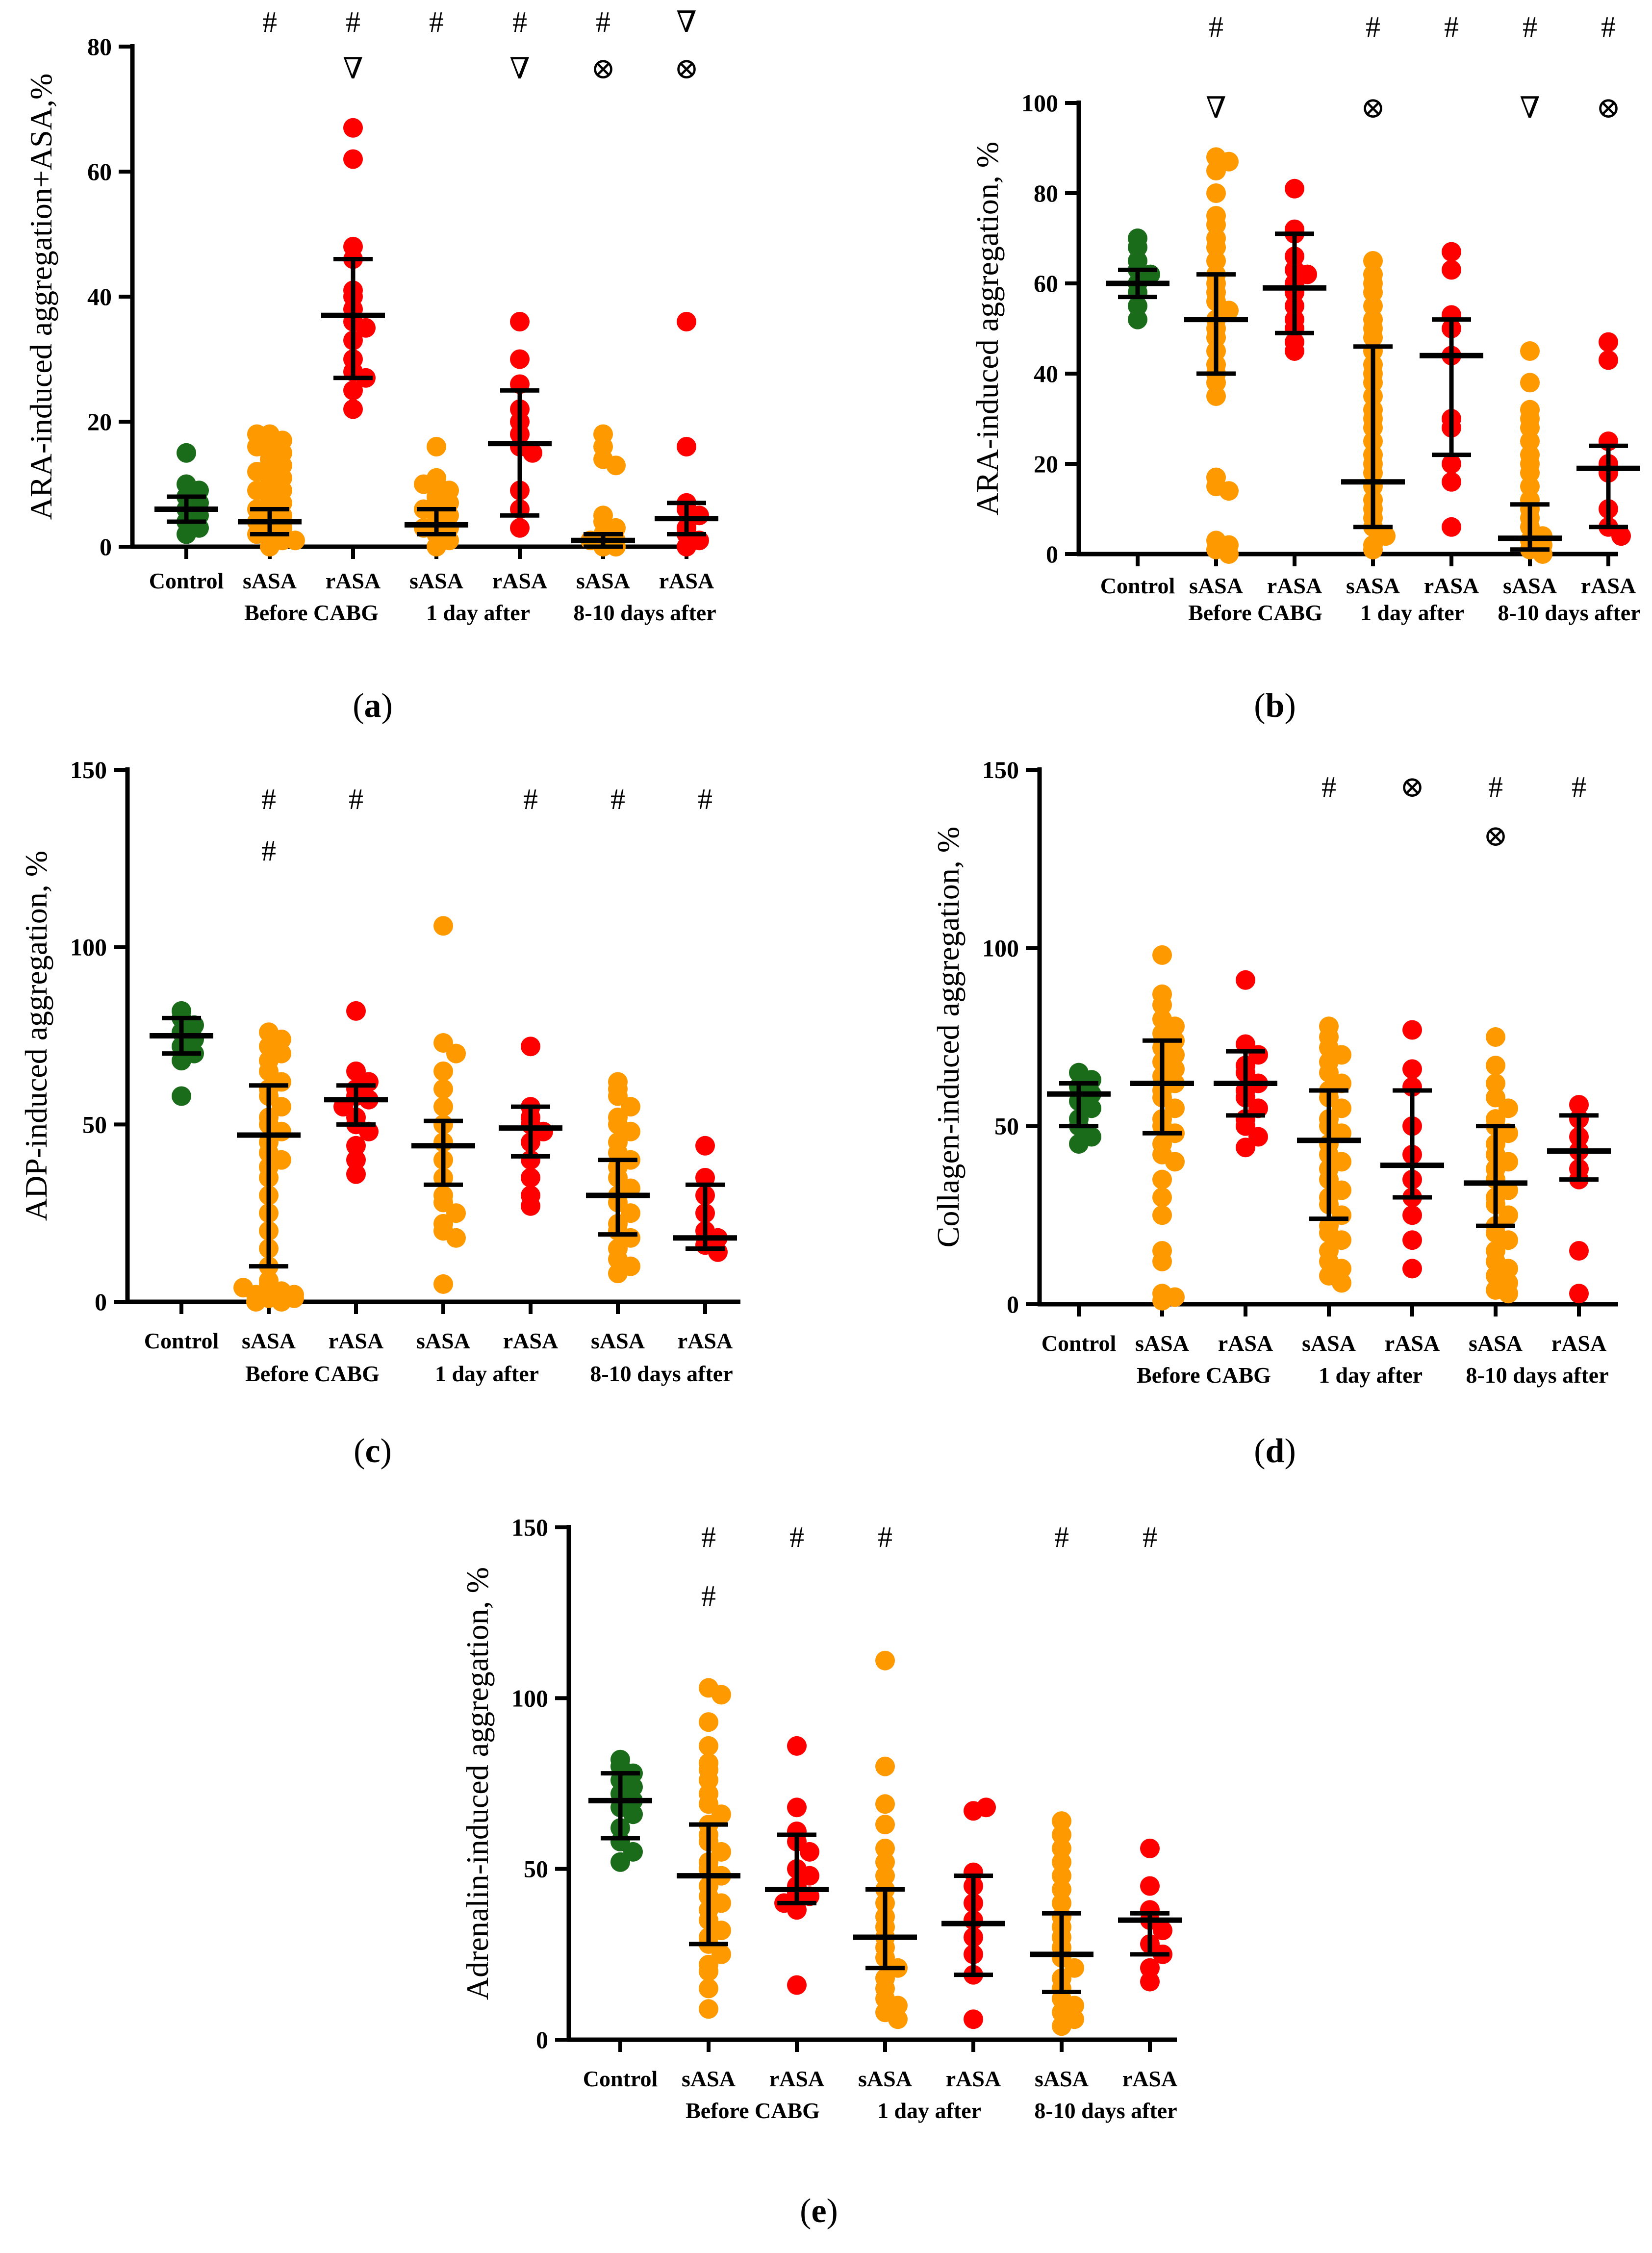 Image resolution: width=1652 pixels, height=2253 pixels. Describe the element at coordinates (536, 1869) in the screenshot. I see `y-tick-label: 50` at that location.